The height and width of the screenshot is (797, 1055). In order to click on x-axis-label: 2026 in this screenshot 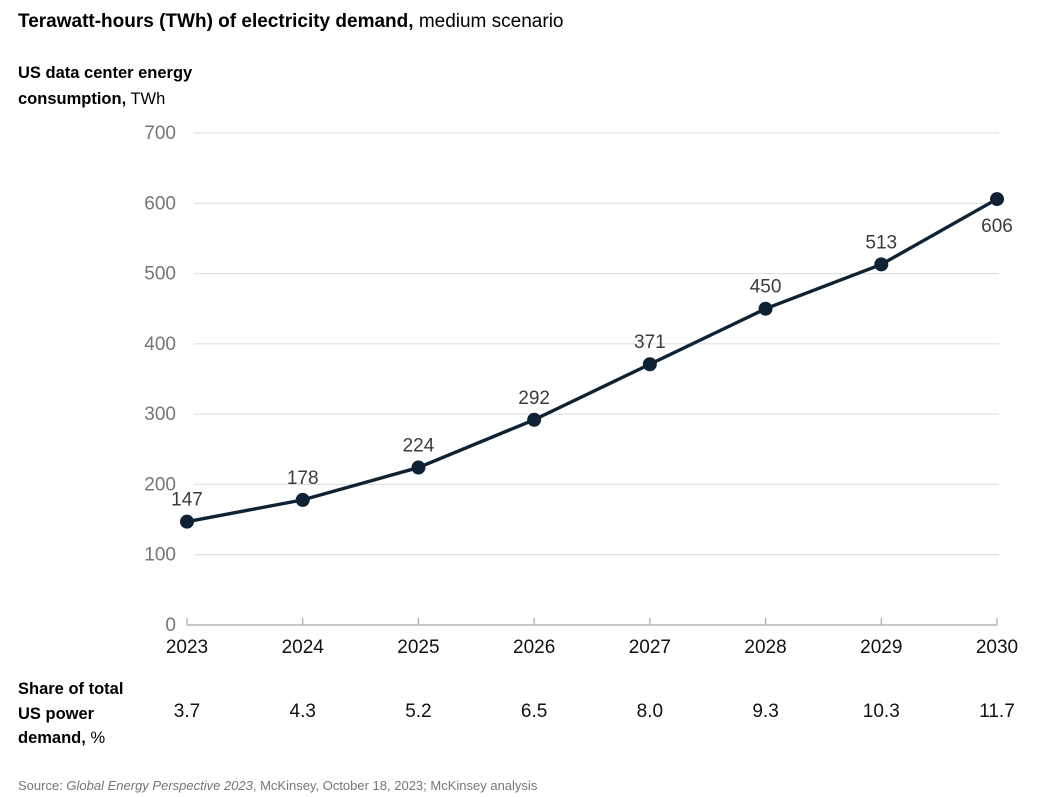, I will do `click(534, 647)`.